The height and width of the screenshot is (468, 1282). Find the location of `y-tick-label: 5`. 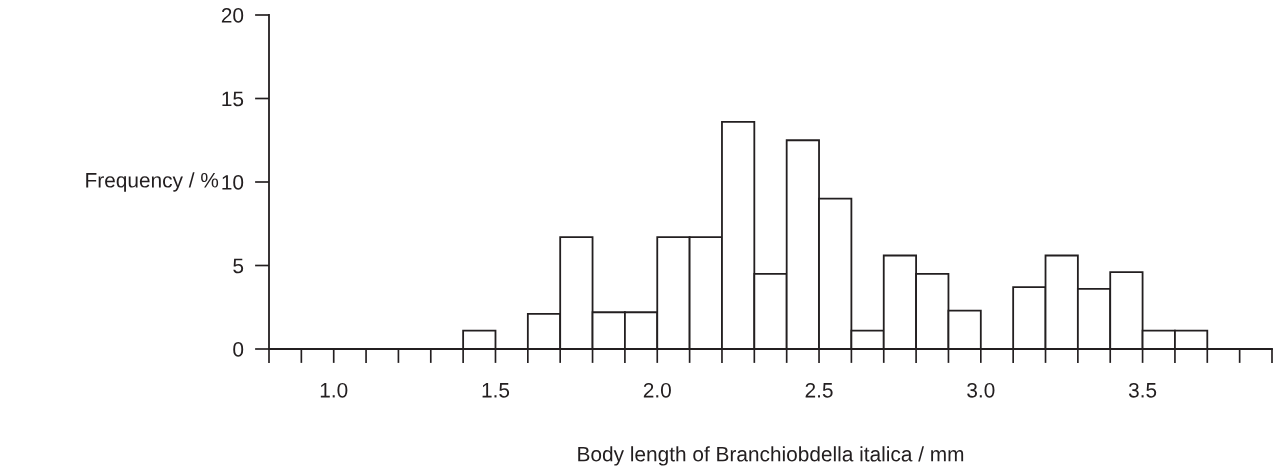

y-tick-label: 5 is located at coordinates (238, 266).